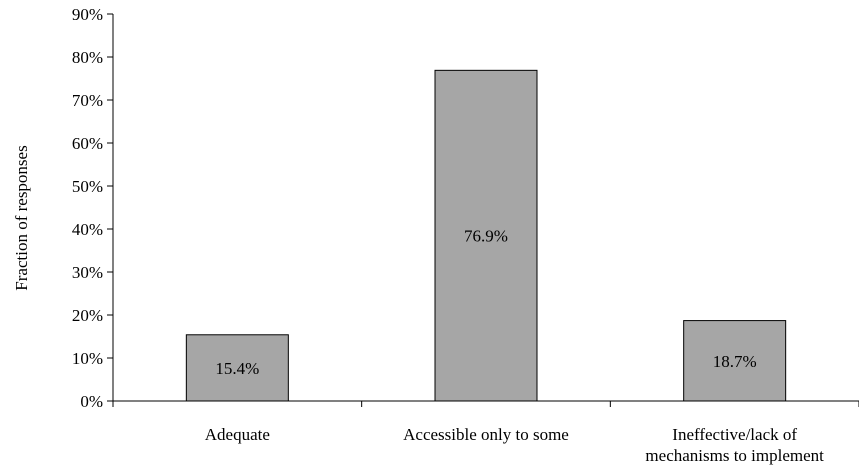  I want to click on bar-value-label: 76.9%, so click(486, 236).